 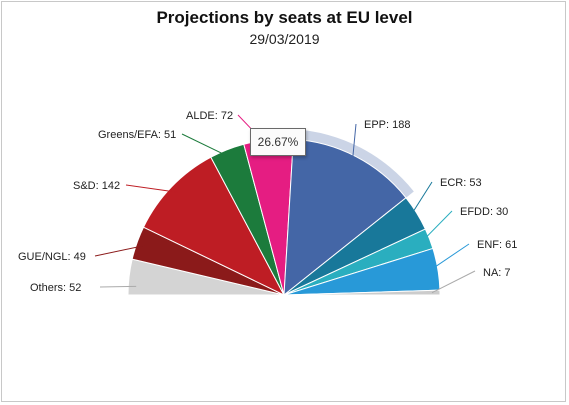 What do you see at coordinates (137, 135) in the screenshot?
I see `label-greens-efa: Greens/EFA: 51` at bounding box center [137, 135].